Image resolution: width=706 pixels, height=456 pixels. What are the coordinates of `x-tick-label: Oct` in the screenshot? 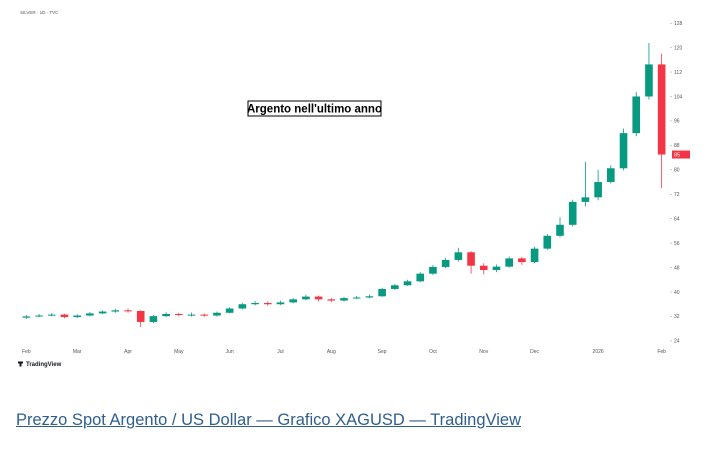 It's located at (433, 352).